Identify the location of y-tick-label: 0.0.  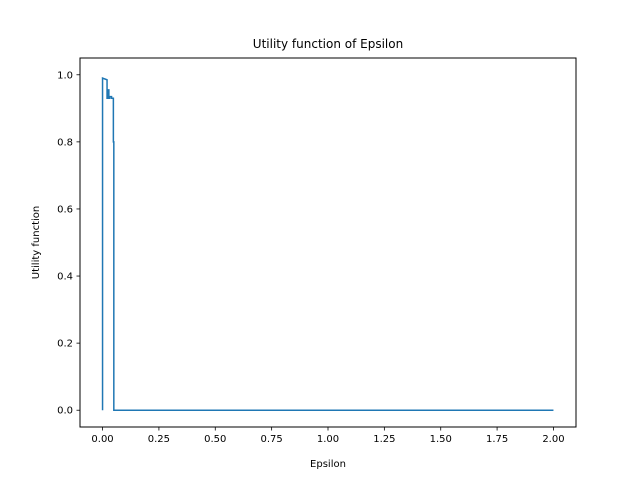
(65, 411).